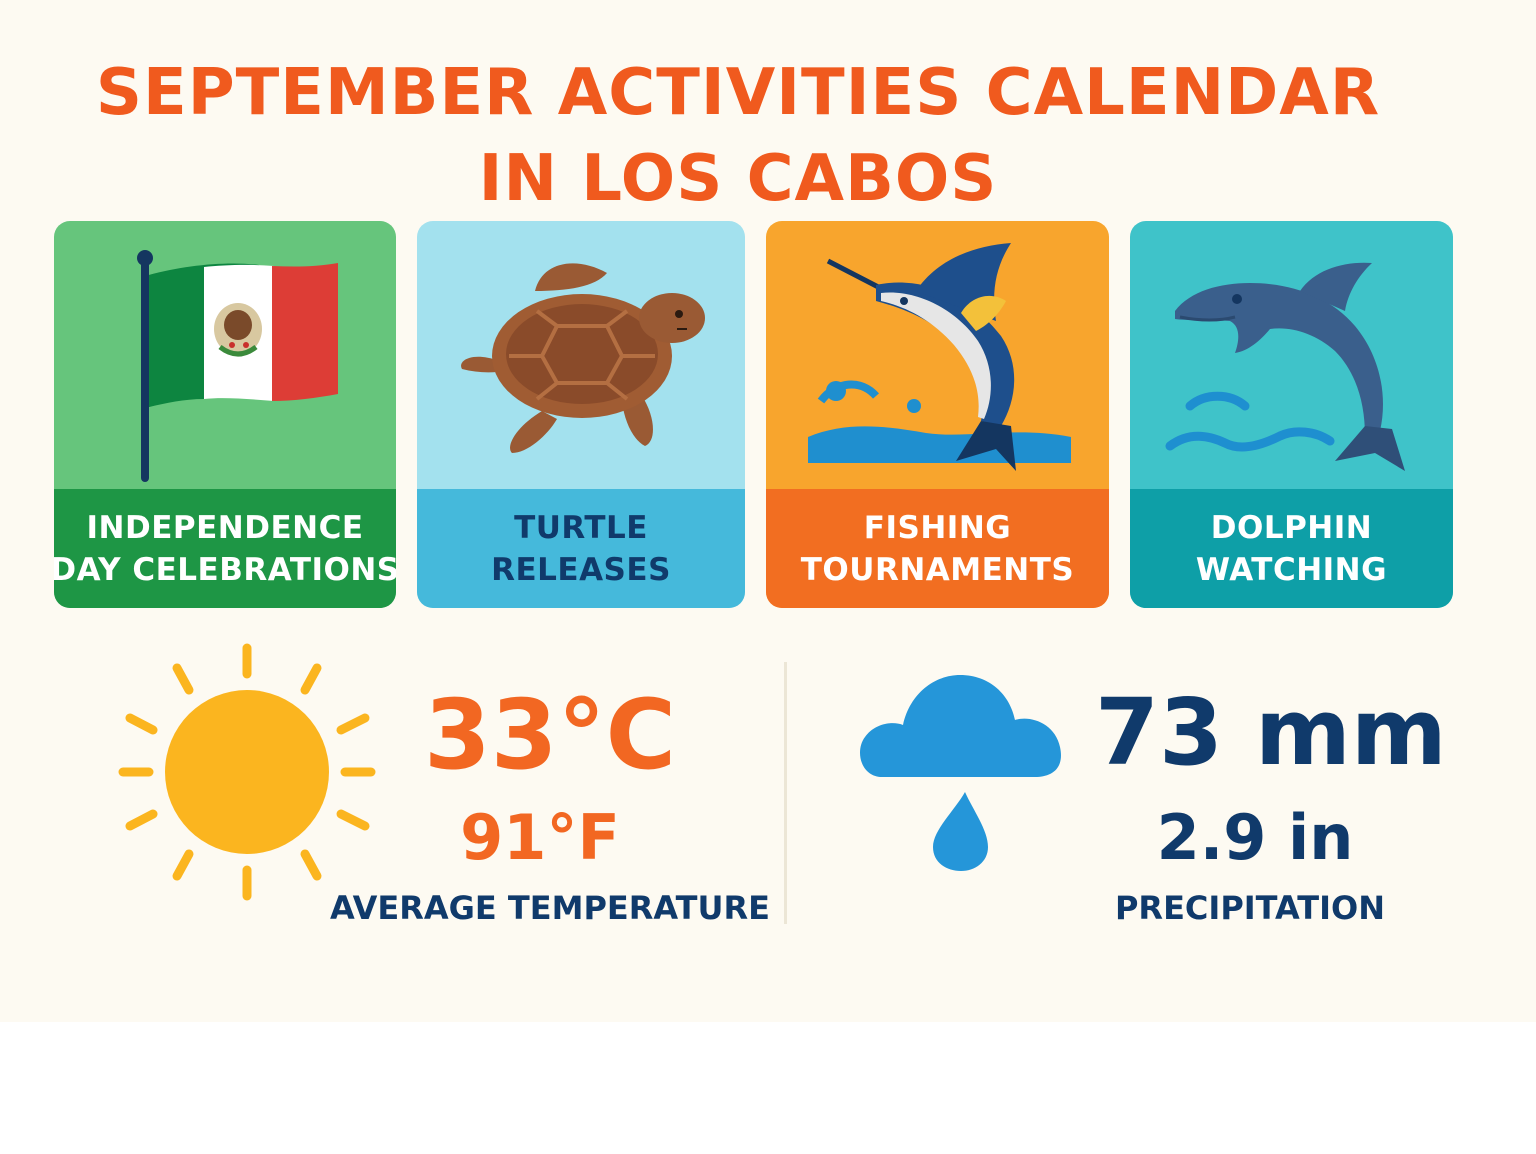 The width and height of the screenshot is (1536, 1154). I want to click on title-line-1: SEPTEMBER ACTIVITIES CALENDAR, so click(738, 93).